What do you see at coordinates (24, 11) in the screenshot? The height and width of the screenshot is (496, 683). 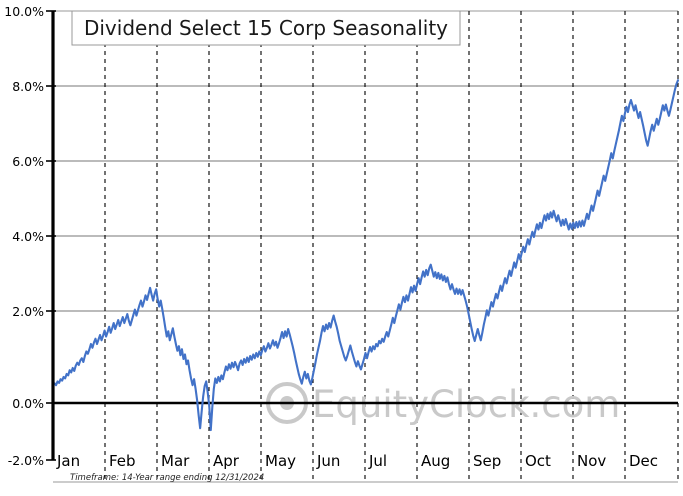 I see `y-tick-10: 10.0%` at bounding box center [24, 11].